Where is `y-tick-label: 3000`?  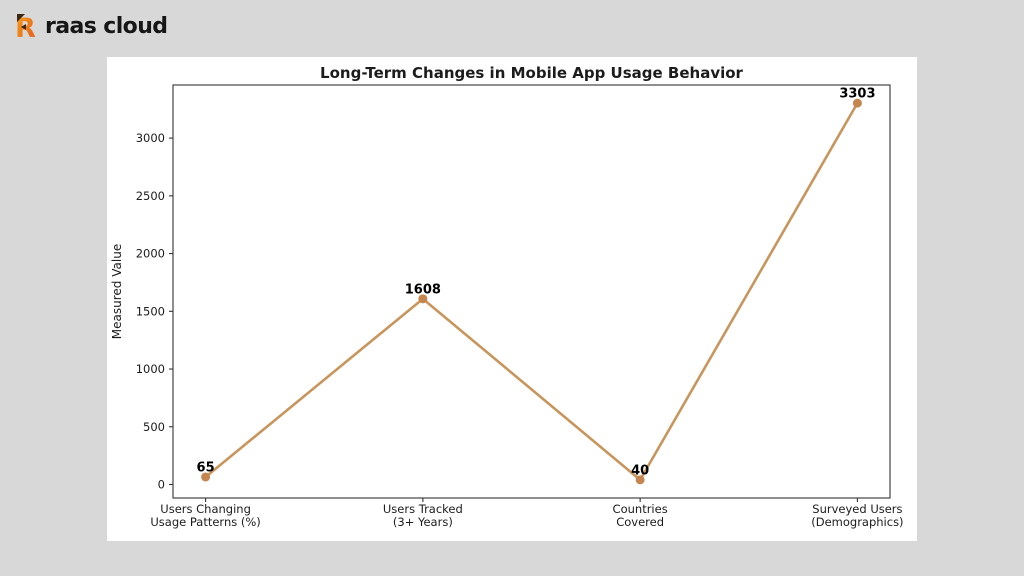 y-tick-label: 3000 is located at coordinates (150, 138).